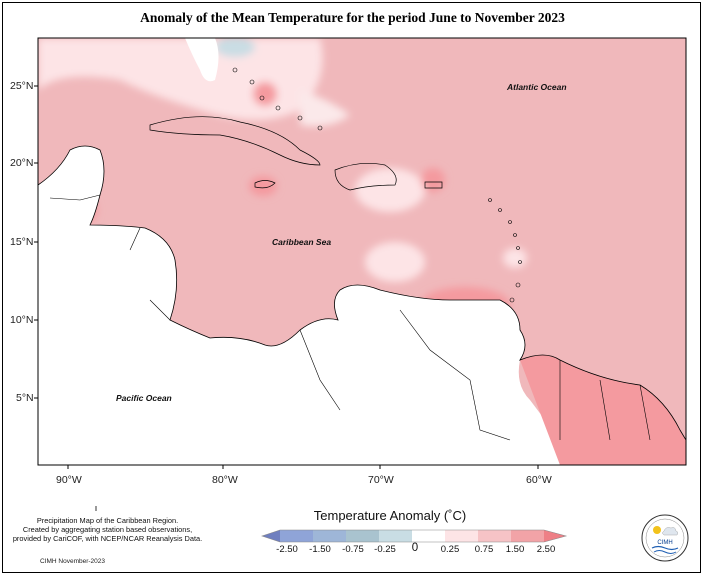  I want to click on legend-value: -2.50, so click(287, 549).